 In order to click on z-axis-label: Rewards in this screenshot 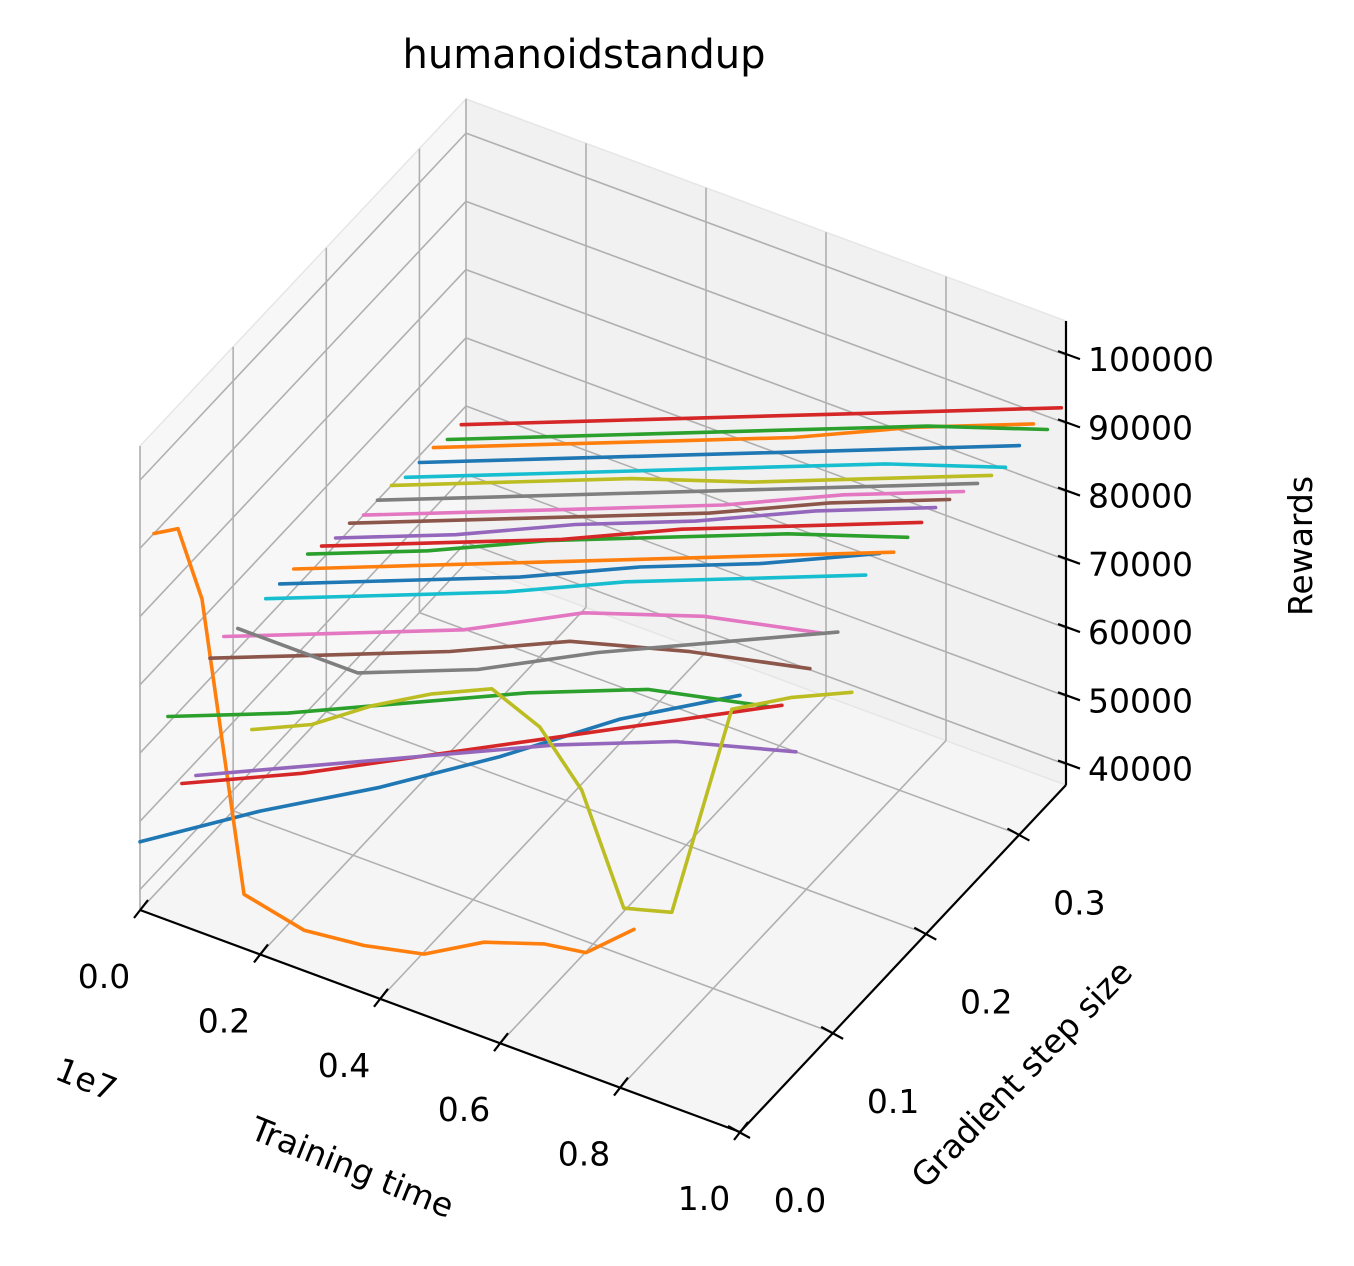, I will do `click(1300, 546)`.